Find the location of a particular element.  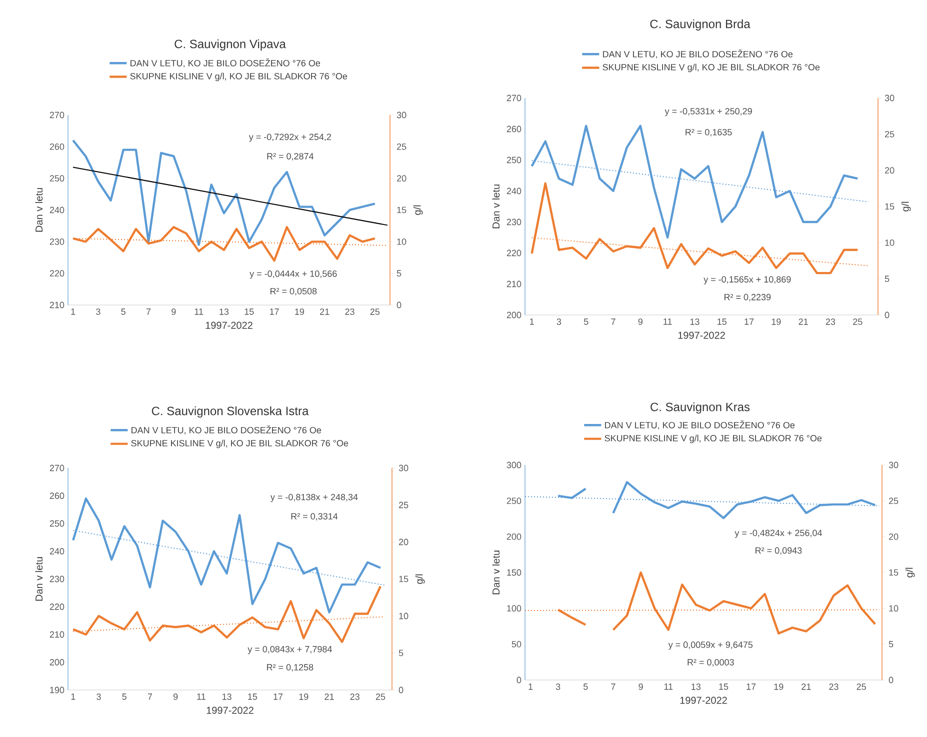

chart-title: C. Sauvignon Kras is located at coordinates (700, 408).